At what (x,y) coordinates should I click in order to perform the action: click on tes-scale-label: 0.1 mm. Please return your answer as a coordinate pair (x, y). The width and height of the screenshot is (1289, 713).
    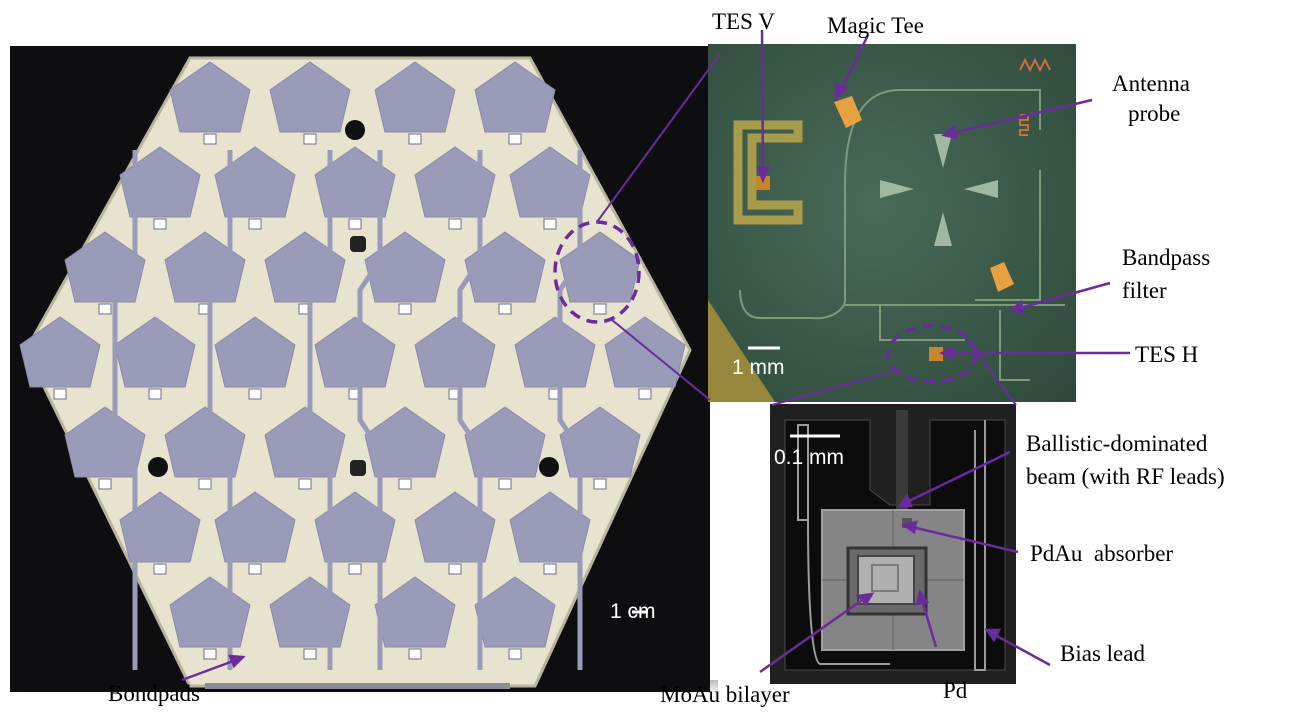
    Looking at the image, I should click on (809, 457).